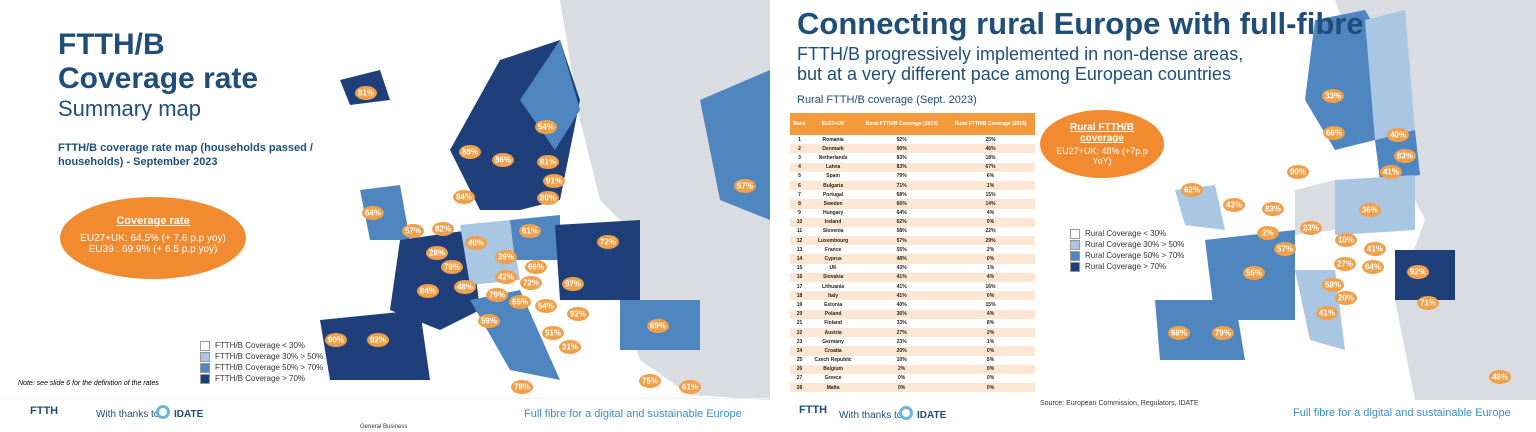 The width and height of the screenshot is (1536, 432). What do you see at coordinates (260, 345) in the screenshot?
I see `legend-label: FTTH/B Coverage < 30%` at bounding box center [260, 345].